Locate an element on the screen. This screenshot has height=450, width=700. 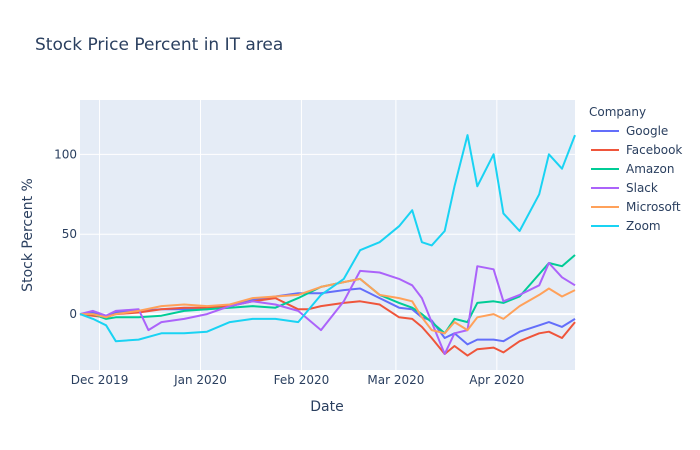
legend-item-google: Google is located at coordinates (629, 131).